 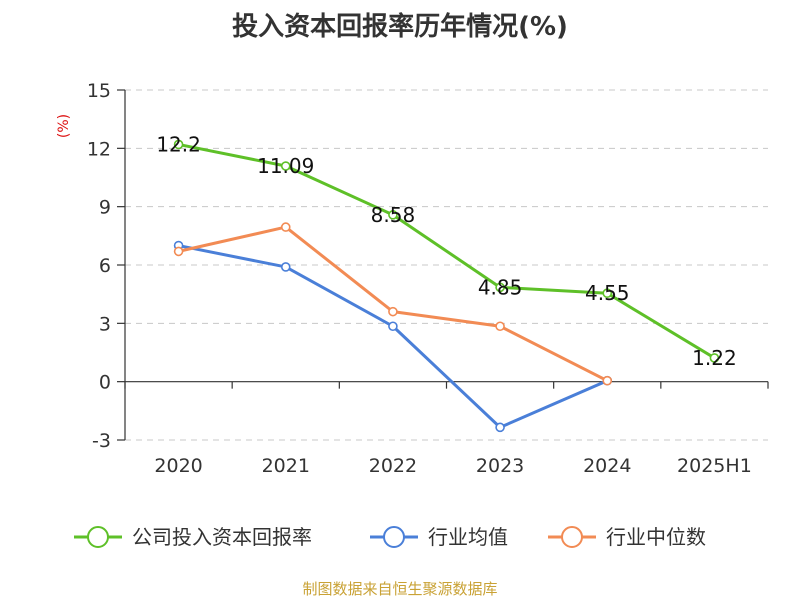 I want to click on legend: 公司投入资本回报率 行业均值 行业中位数, so click(x=390, y=537).